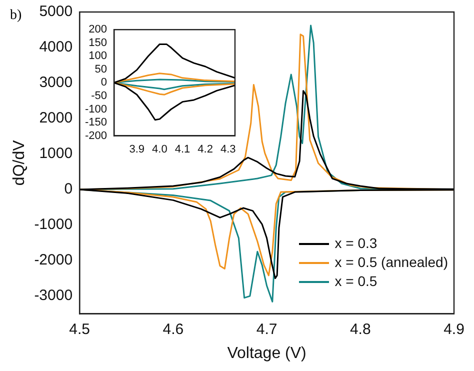 Image resolution: width=474 pixels, height=371 pixels. I want to click on y-tick-label: -150, so click(96, 122).